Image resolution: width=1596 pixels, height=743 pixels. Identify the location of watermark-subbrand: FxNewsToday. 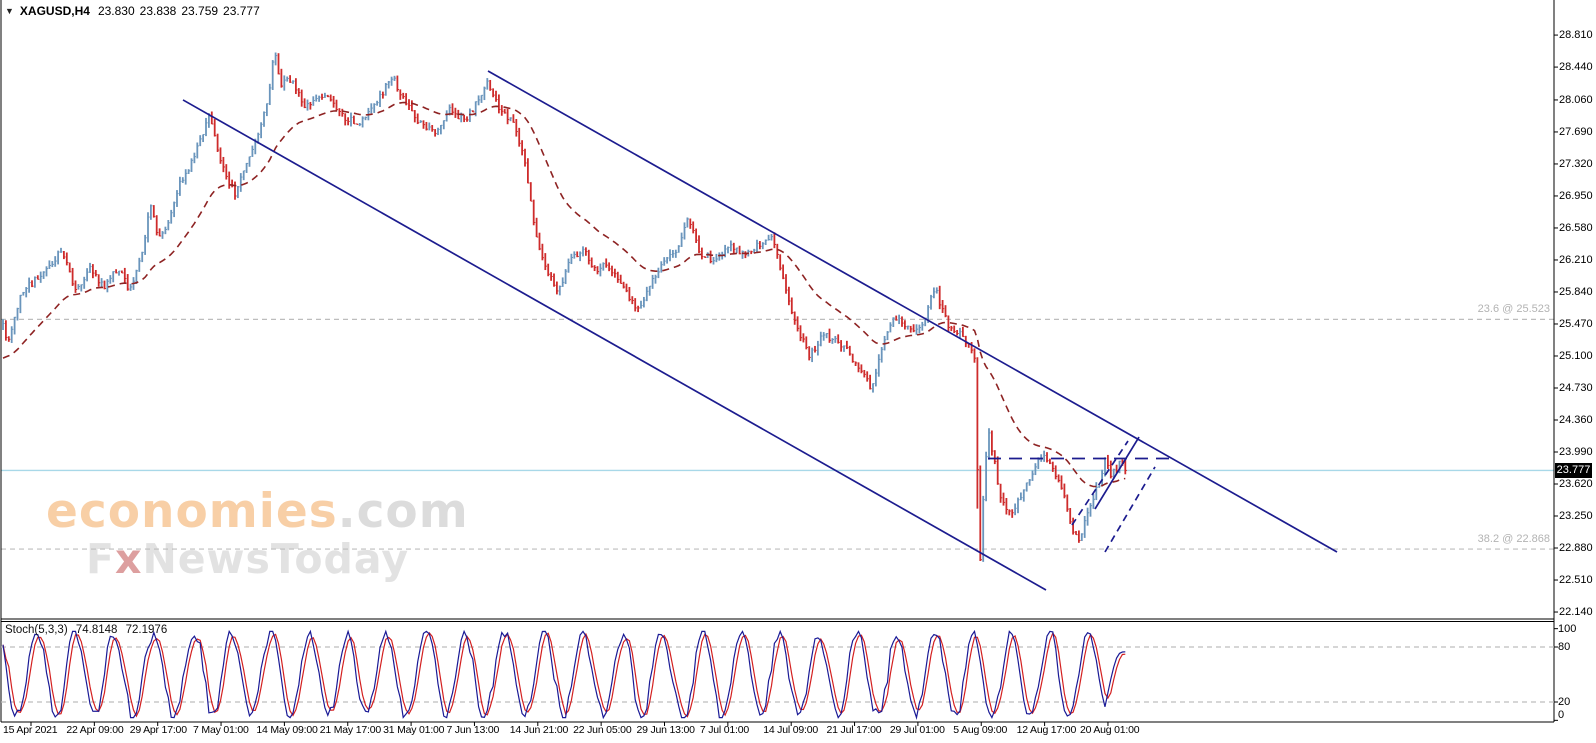
(277, 559).